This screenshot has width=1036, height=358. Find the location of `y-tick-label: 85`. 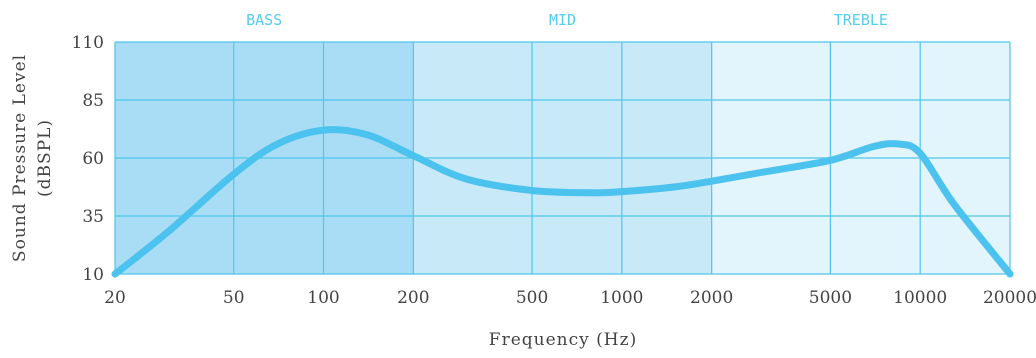

y-tick-label: 85 is located at coordinates (93, 101).